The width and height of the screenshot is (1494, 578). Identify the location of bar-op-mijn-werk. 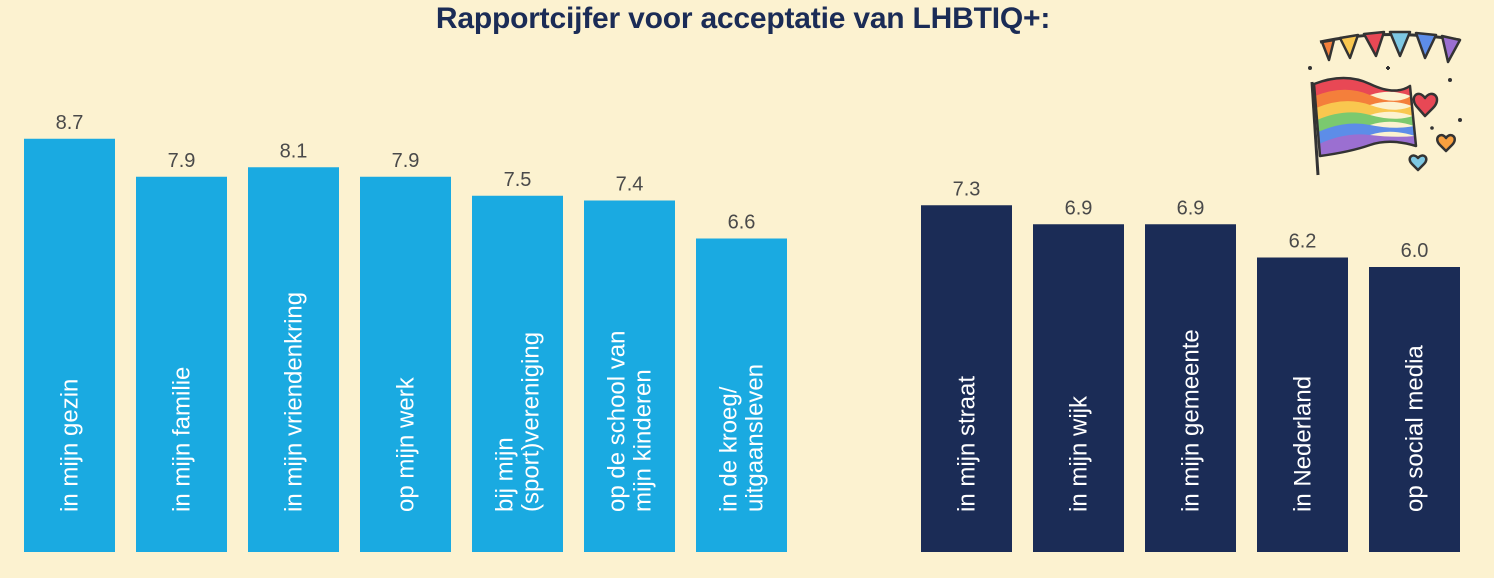
(405, 364).